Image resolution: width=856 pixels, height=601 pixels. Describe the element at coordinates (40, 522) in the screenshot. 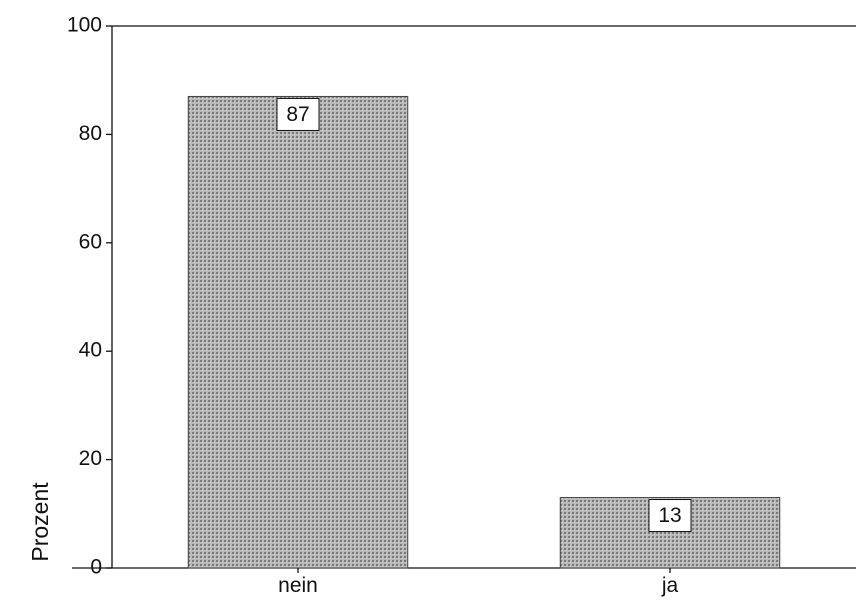

I see `y-axis-title: Prozent` at that location.